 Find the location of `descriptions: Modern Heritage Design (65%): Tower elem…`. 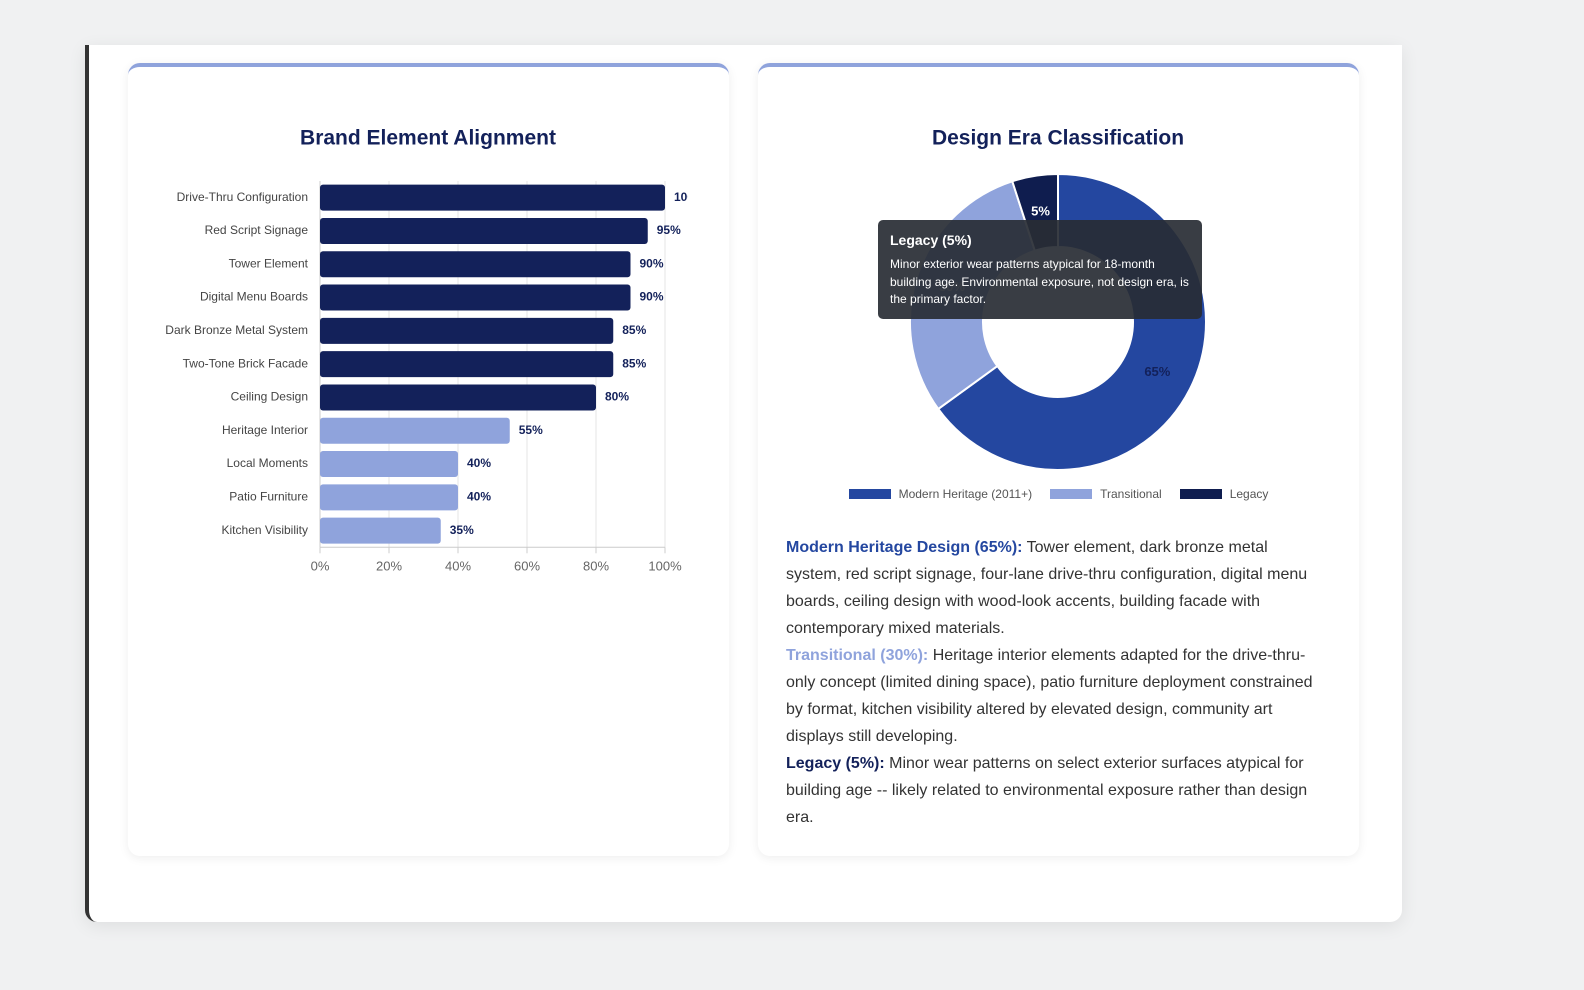

descriptions: Modern Heritage Design (65%): Tower elem… is located at coordinates (1053, 682).